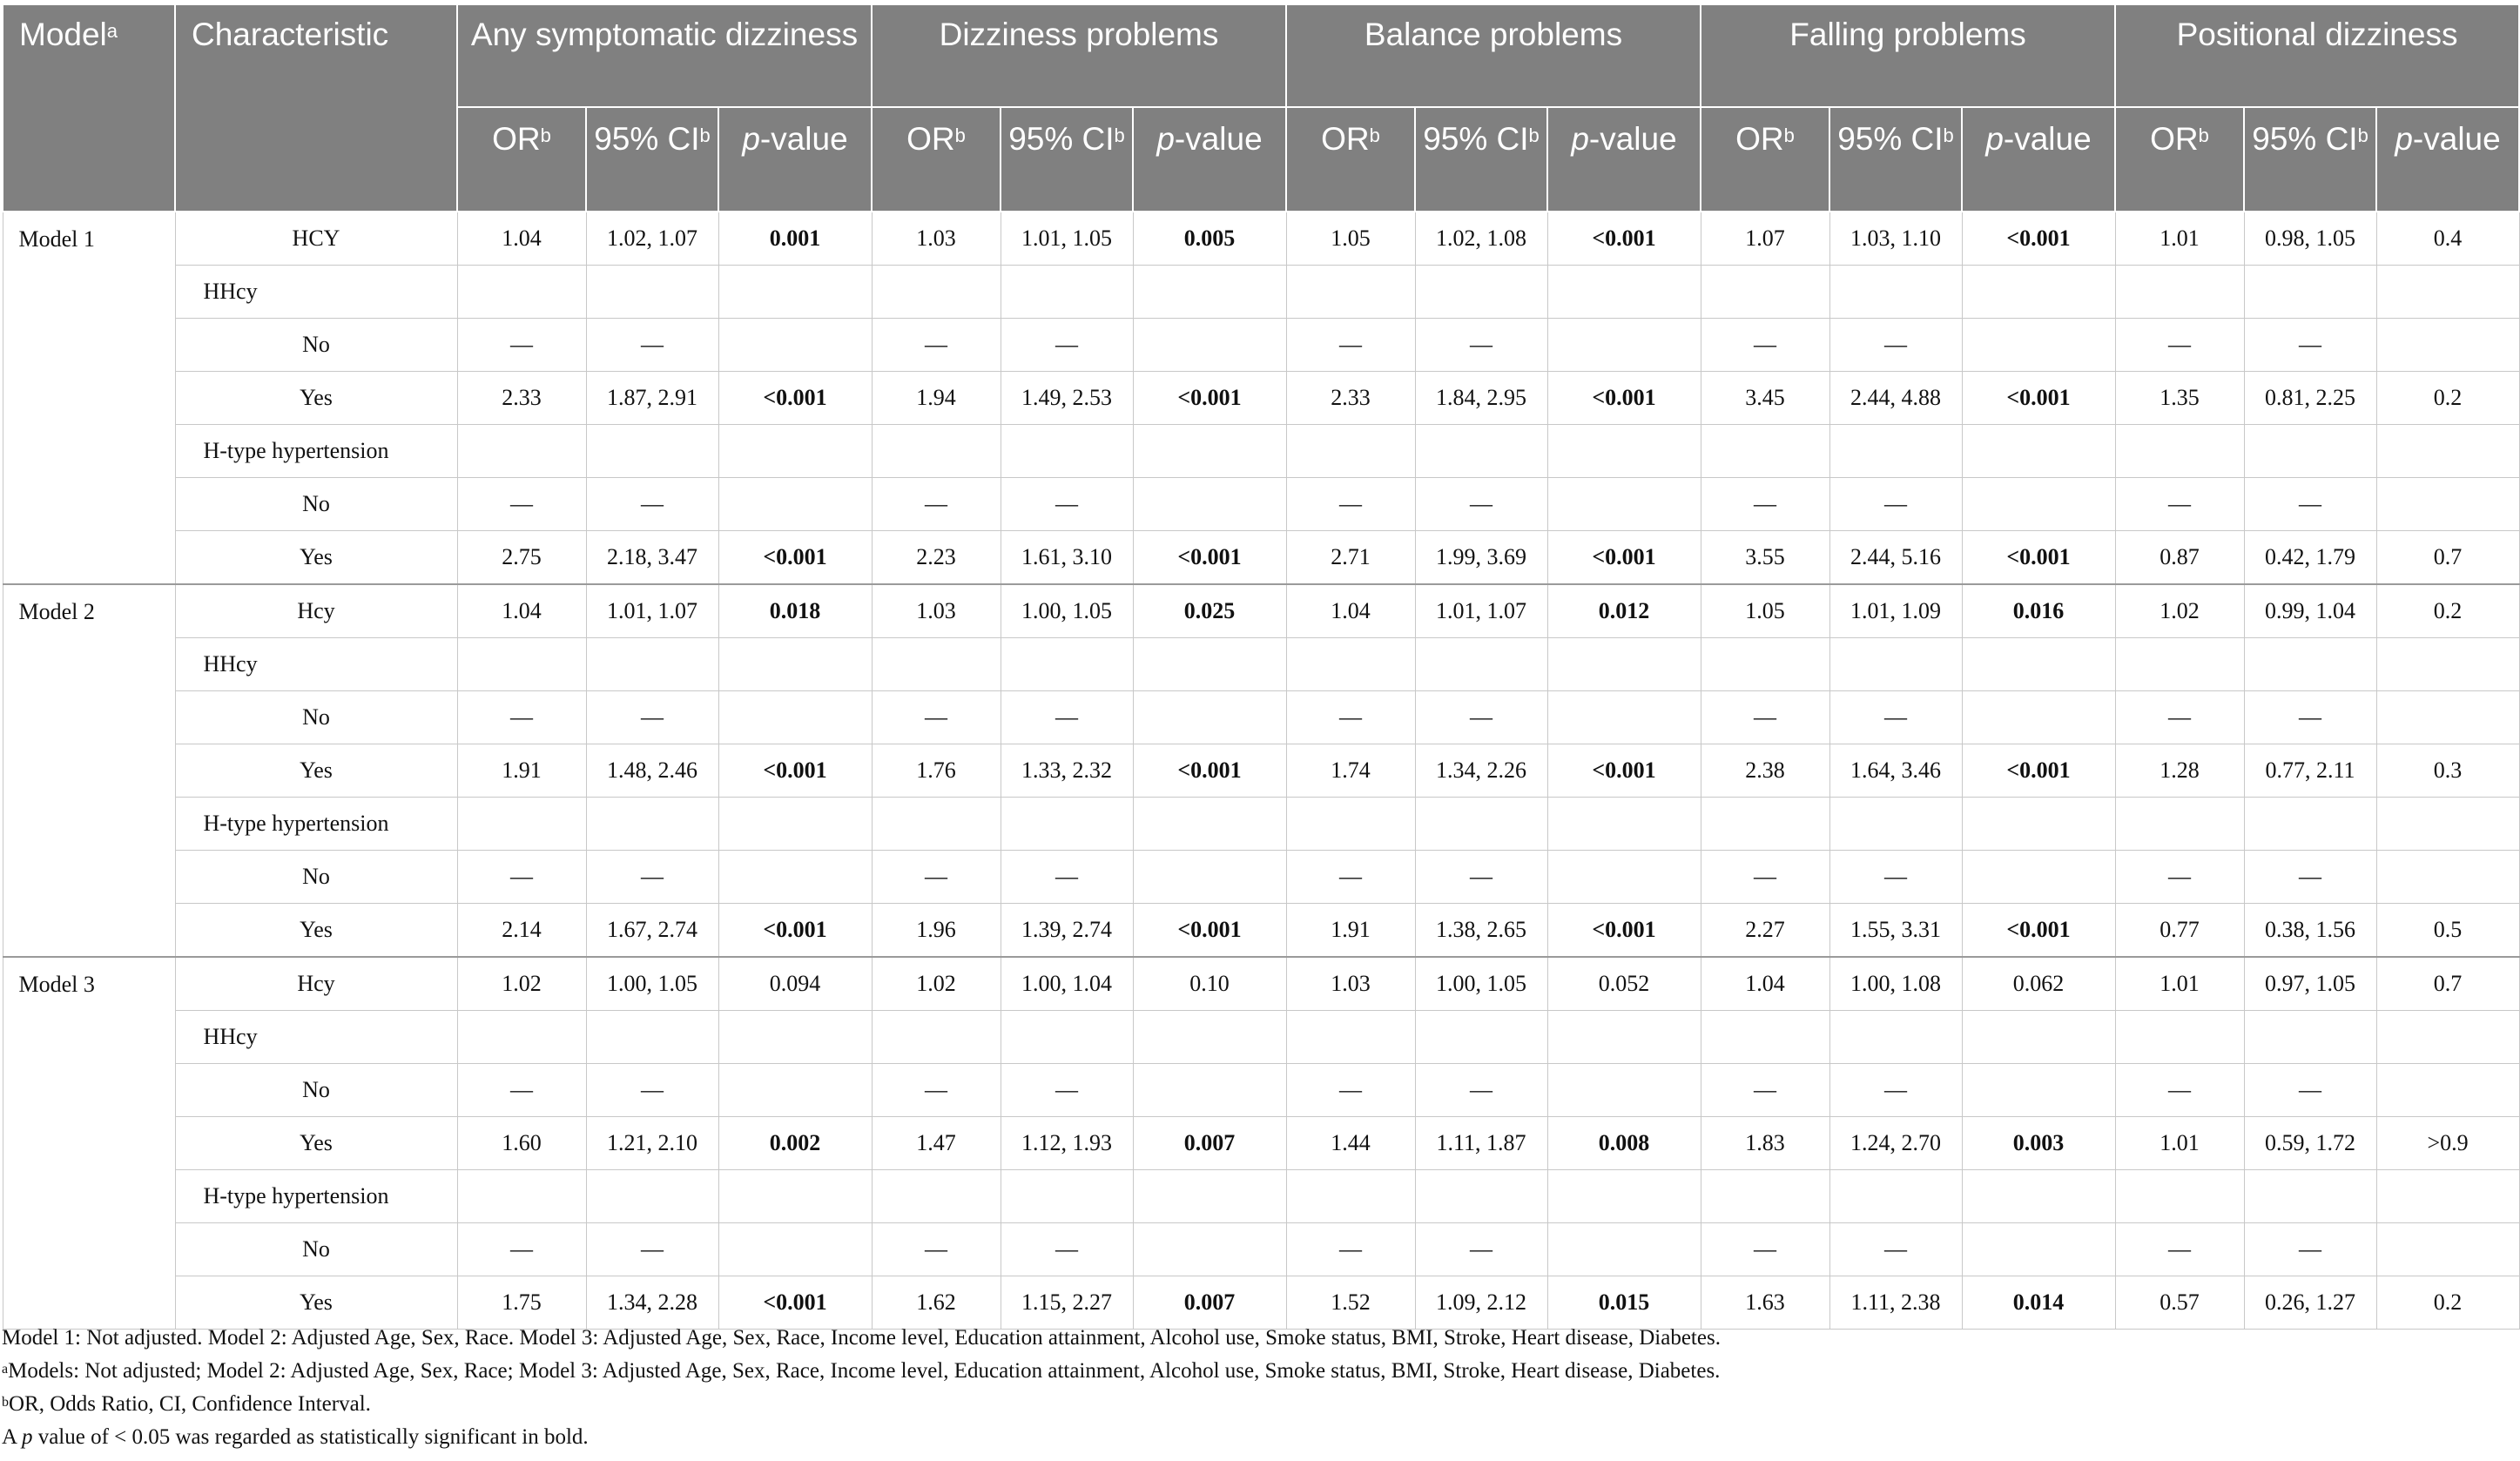  What do you see at coordinates (2179, 610) in the screenshot?
I see `or-cell: 1.02` at bounding box center [2179, 610].